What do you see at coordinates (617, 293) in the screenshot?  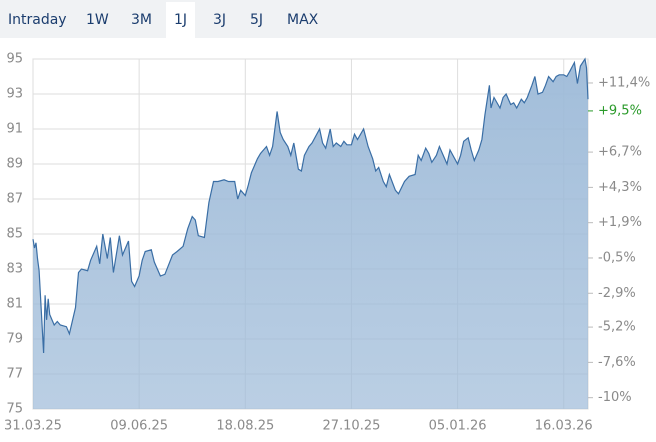 I see `y2-tick-label: -2,9%` at bounding box center [617, 293].